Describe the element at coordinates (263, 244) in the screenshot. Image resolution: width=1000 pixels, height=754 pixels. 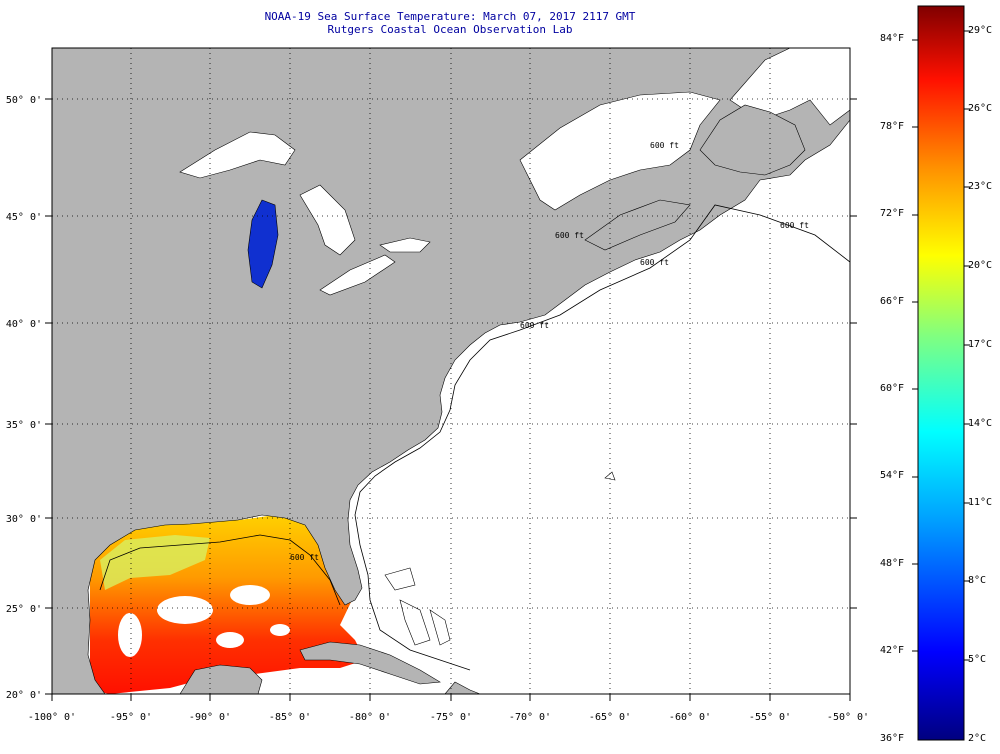
I see `lake-michigan-sst` at that location.